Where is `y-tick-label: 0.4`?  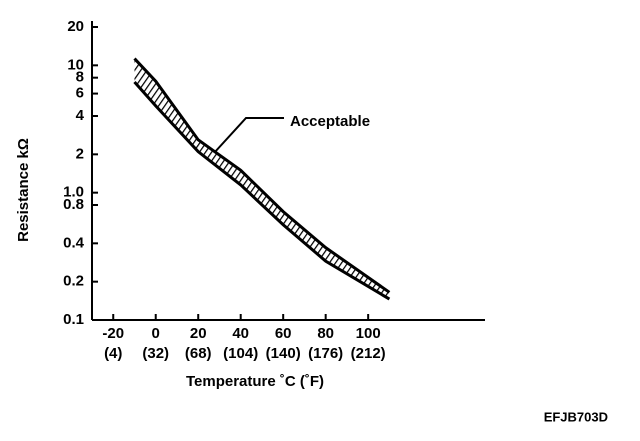 y-tick-label: 0.4 is located at coordinates (74, 242).